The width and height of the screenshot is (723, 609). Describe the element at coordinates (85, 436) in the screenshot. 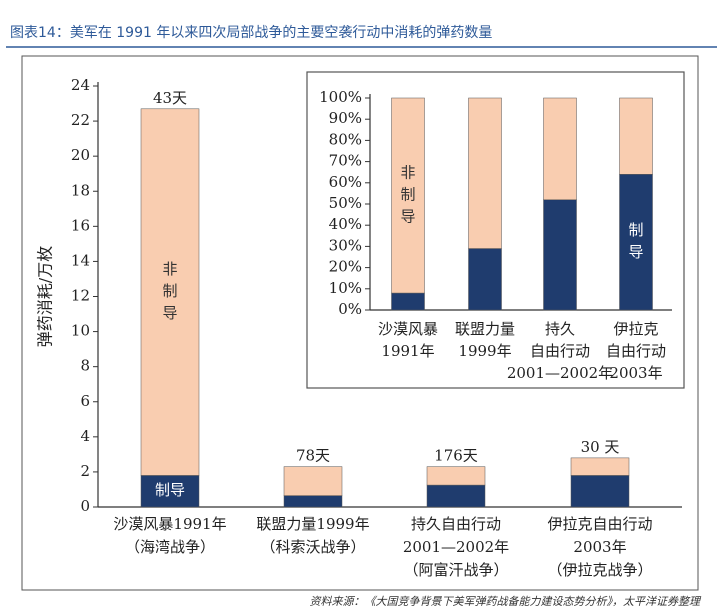

I see `y-tick-label: 4` at that location.